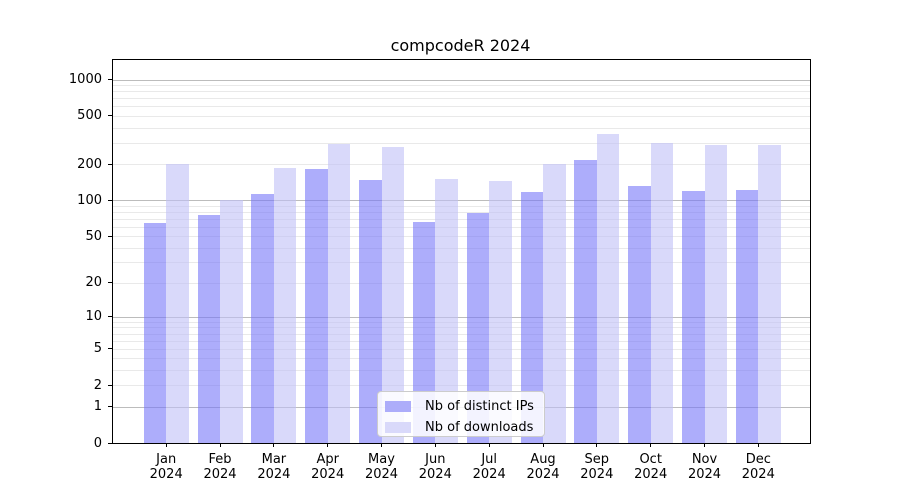  Describe the element at coordinates (93, 283) in the screenshot. I see `y-tick-label-20: 20` at that location.